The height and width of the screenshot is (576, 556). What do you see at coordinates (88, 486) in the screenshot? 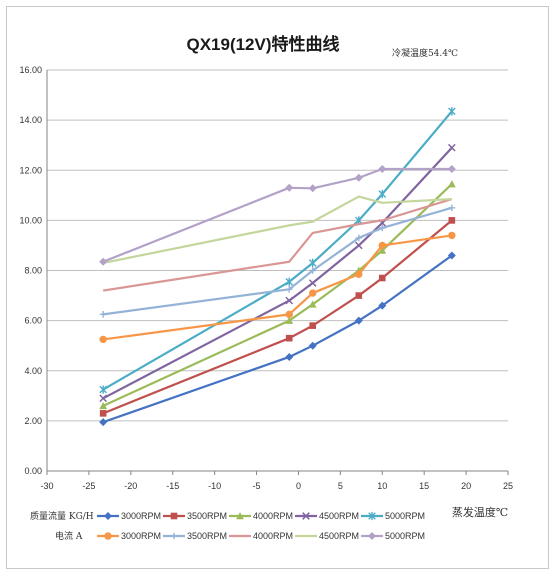
I see `x-tick-label: -25` at bounding box center [88, 486].